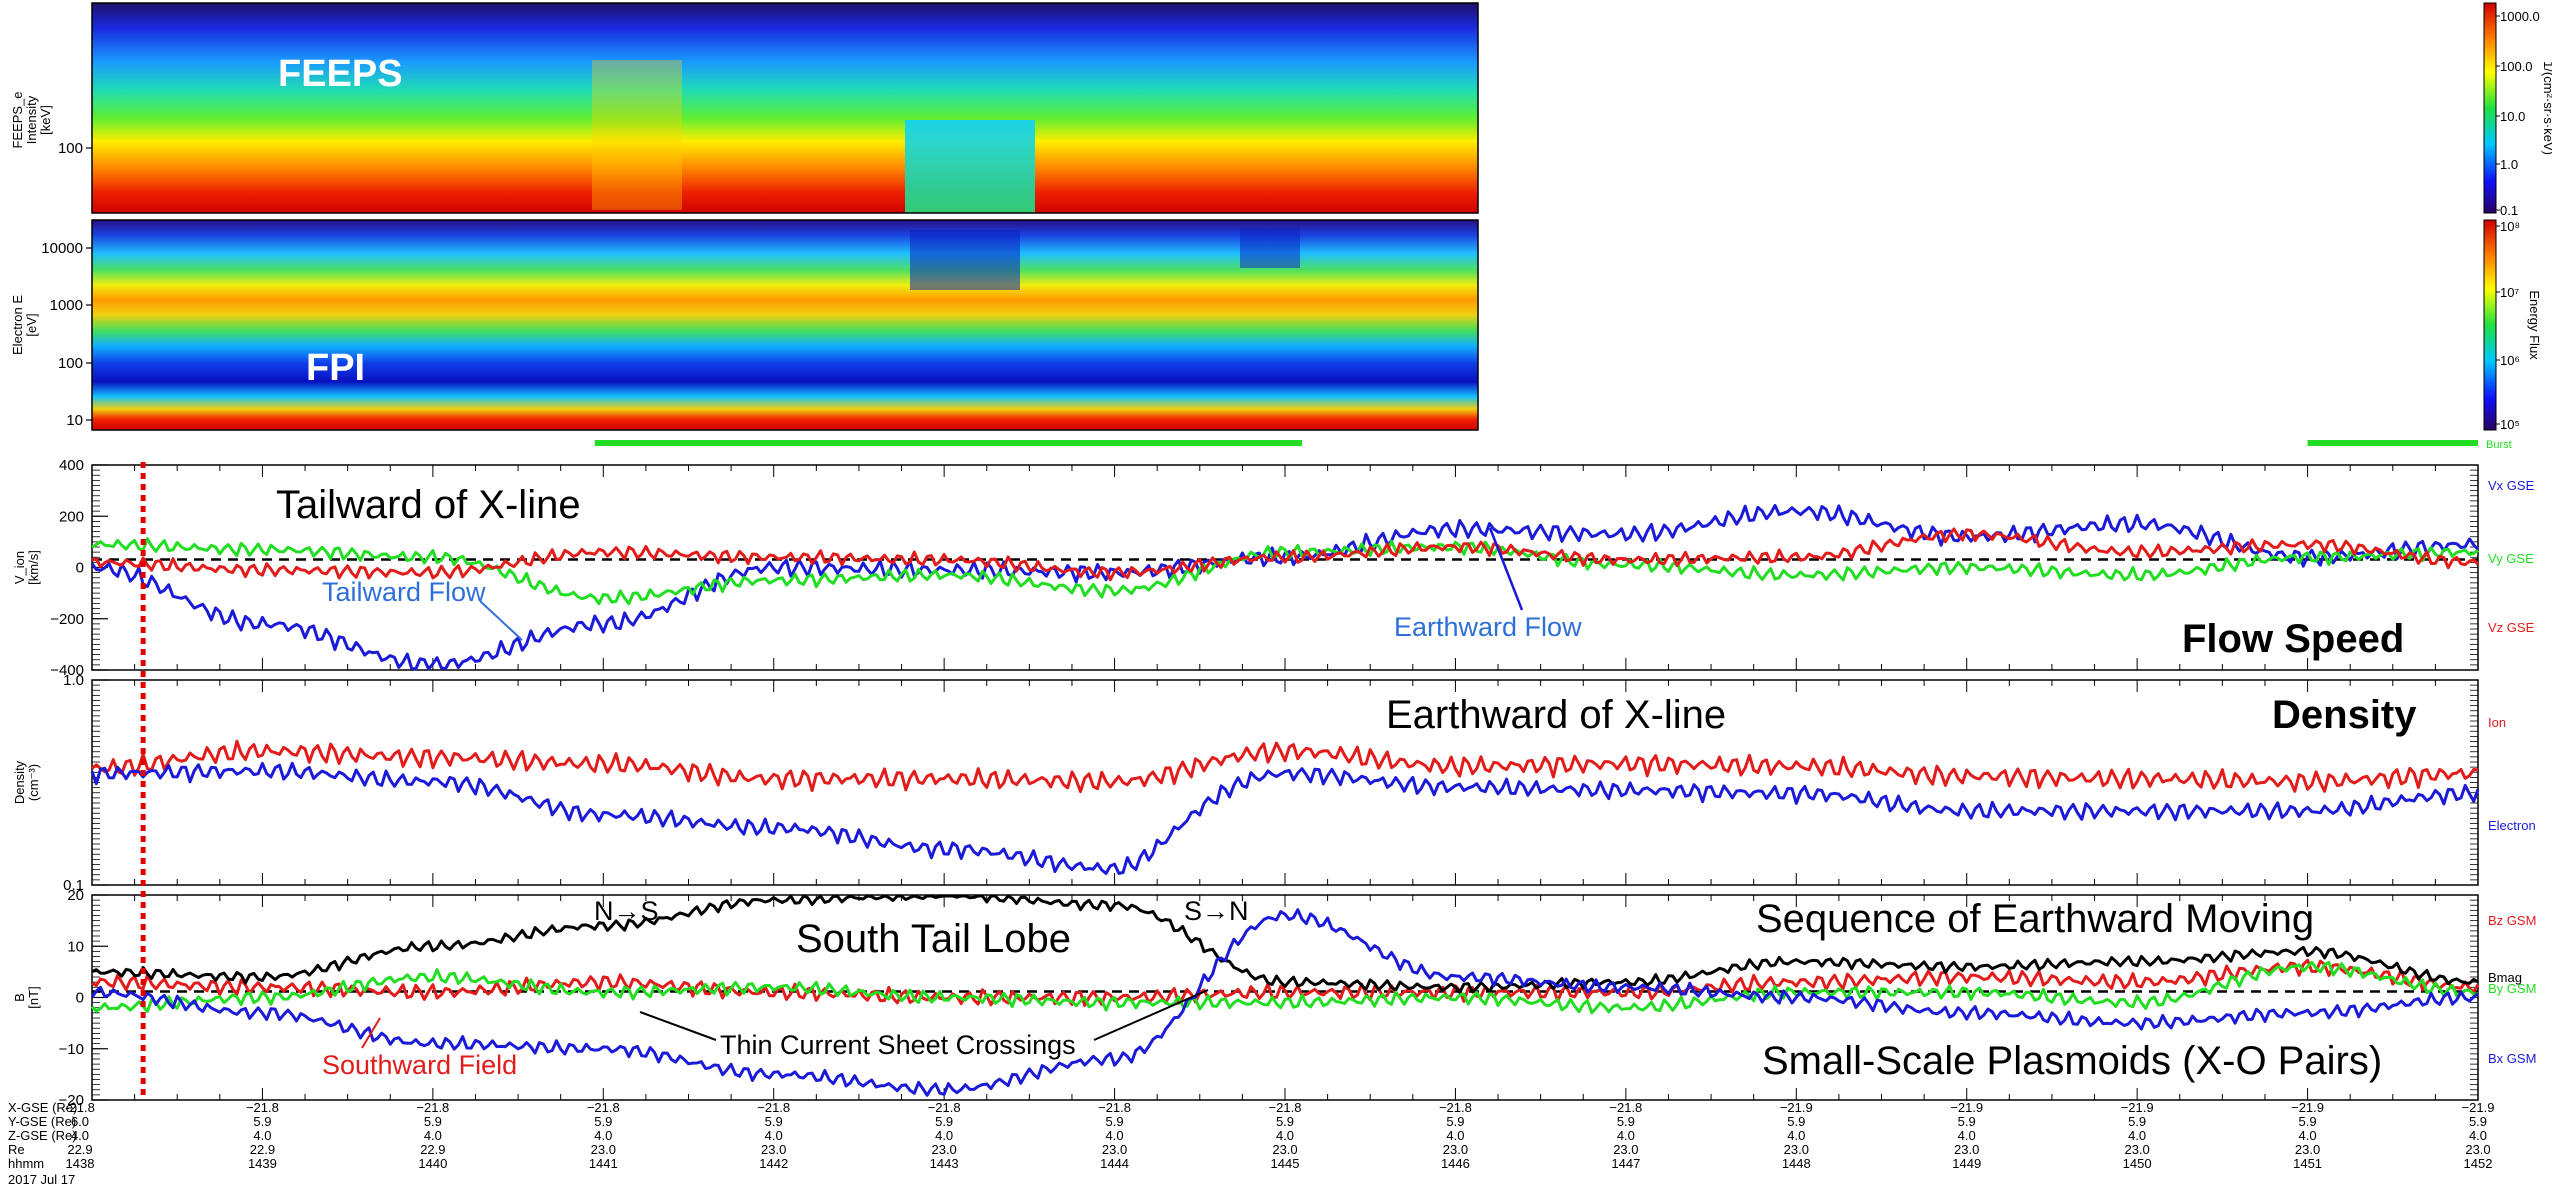 This screenshot has width=2552, height=1187. Describe the element at coordinates (1216, 911) in the screenshot. I see `s-to-n-annotation: S→N` at that location.